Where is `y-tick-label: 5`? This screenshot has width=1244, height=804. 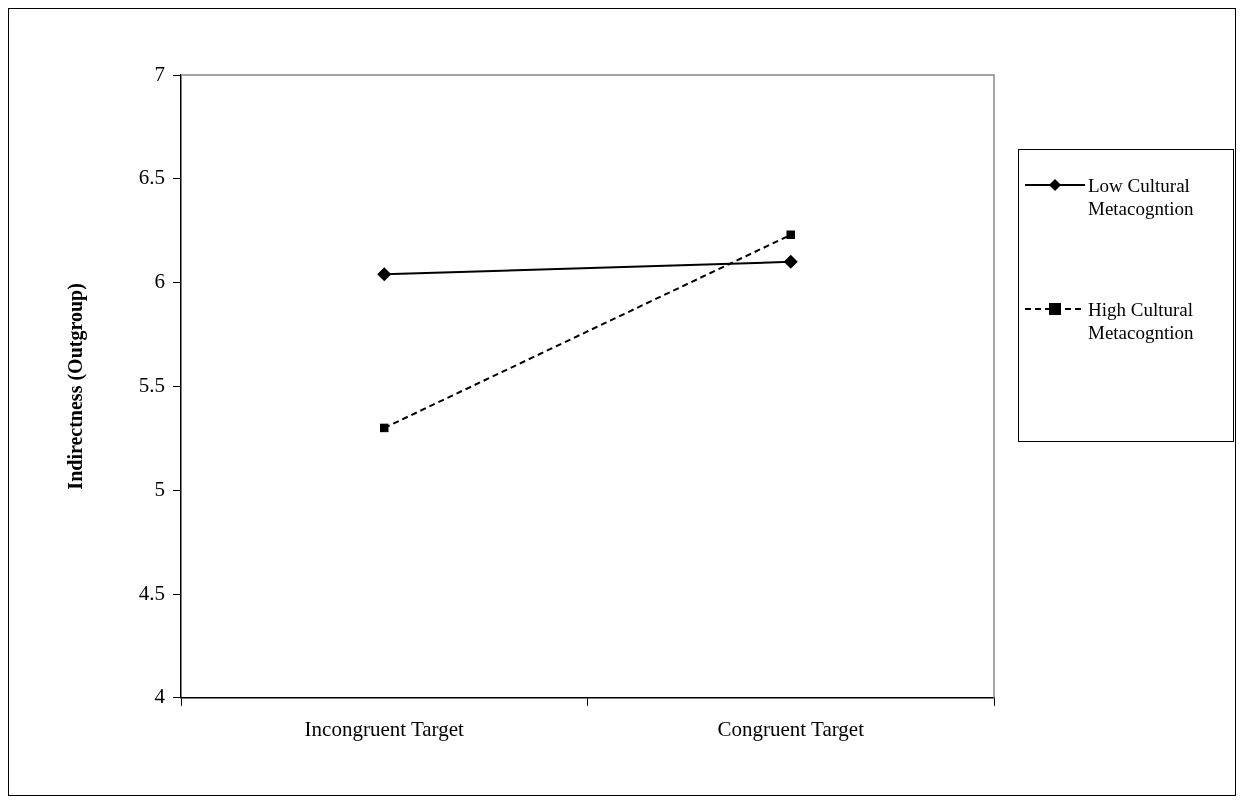
y-tick-label: 5 is located at coordinates (159, 488).